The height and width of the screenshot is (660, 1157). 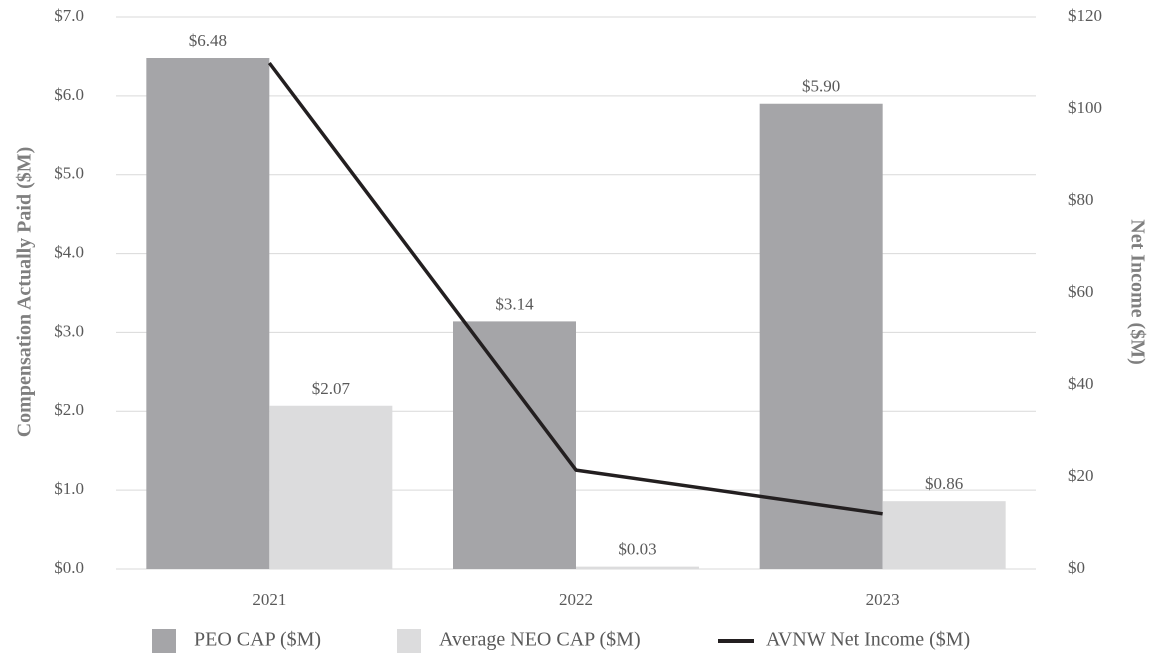 I want to click on legend-item-net-income: AVNW Net Income ($M), so click(x=844, y=640).